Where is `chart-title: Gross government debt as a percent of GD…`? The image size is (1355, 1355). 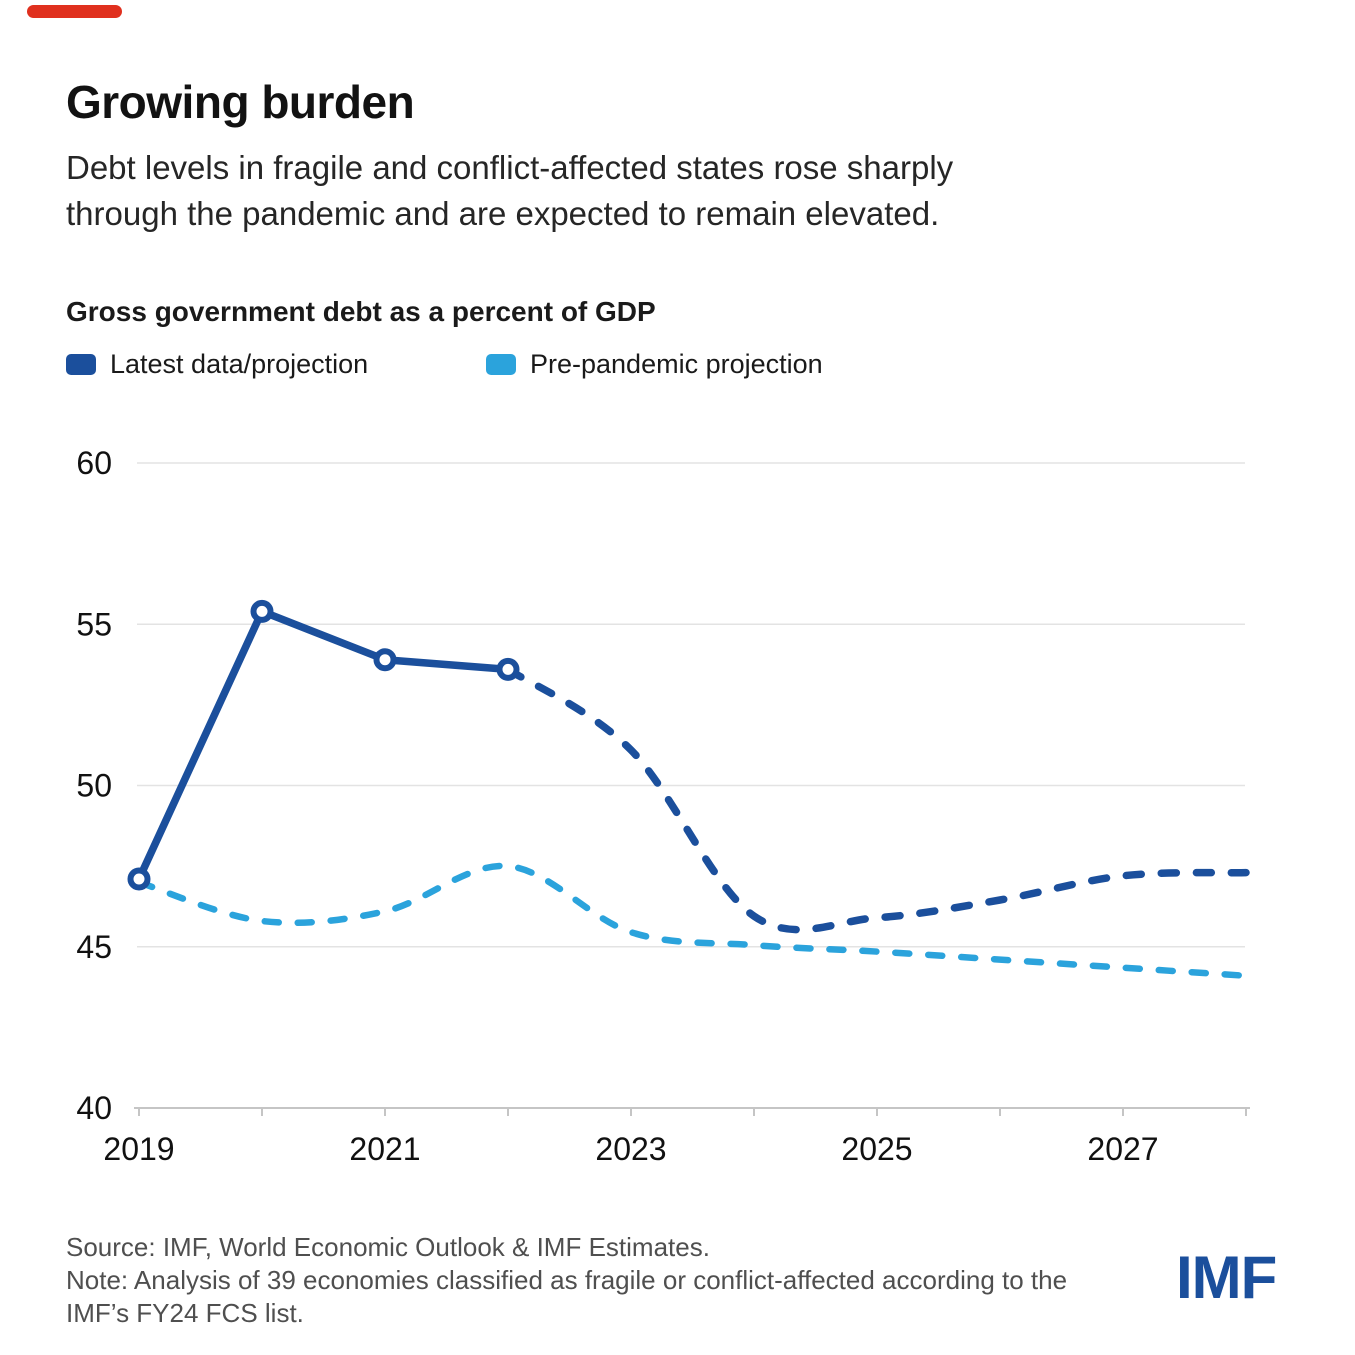
chart-title: Gross government debt as a percent of GD… is located at coordinates (361, 312).